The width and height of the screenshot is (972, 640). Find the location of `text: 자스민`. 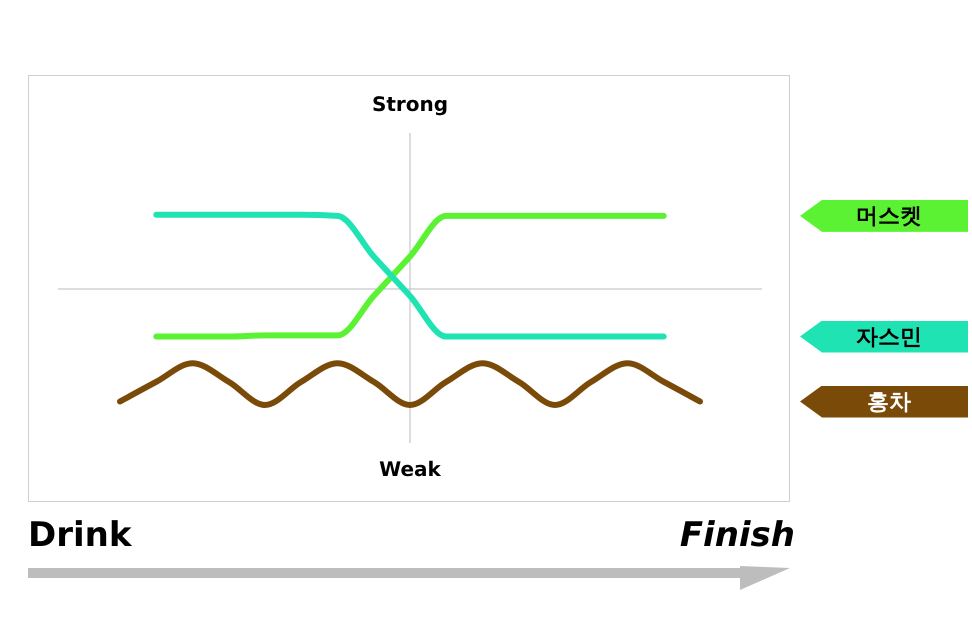

text: 자스민 is located at coordinates (889, 338).